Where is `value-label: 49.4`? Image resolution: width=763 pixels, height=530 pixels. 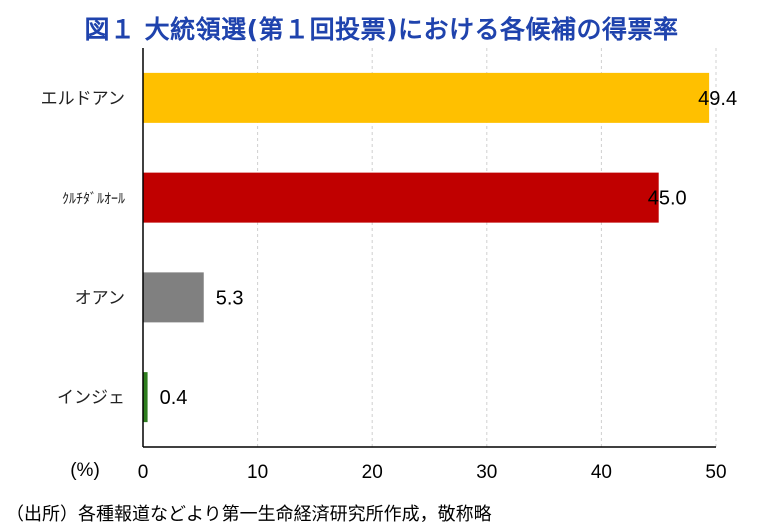
value-label: 49.4 is located at coordinates (717, 99).